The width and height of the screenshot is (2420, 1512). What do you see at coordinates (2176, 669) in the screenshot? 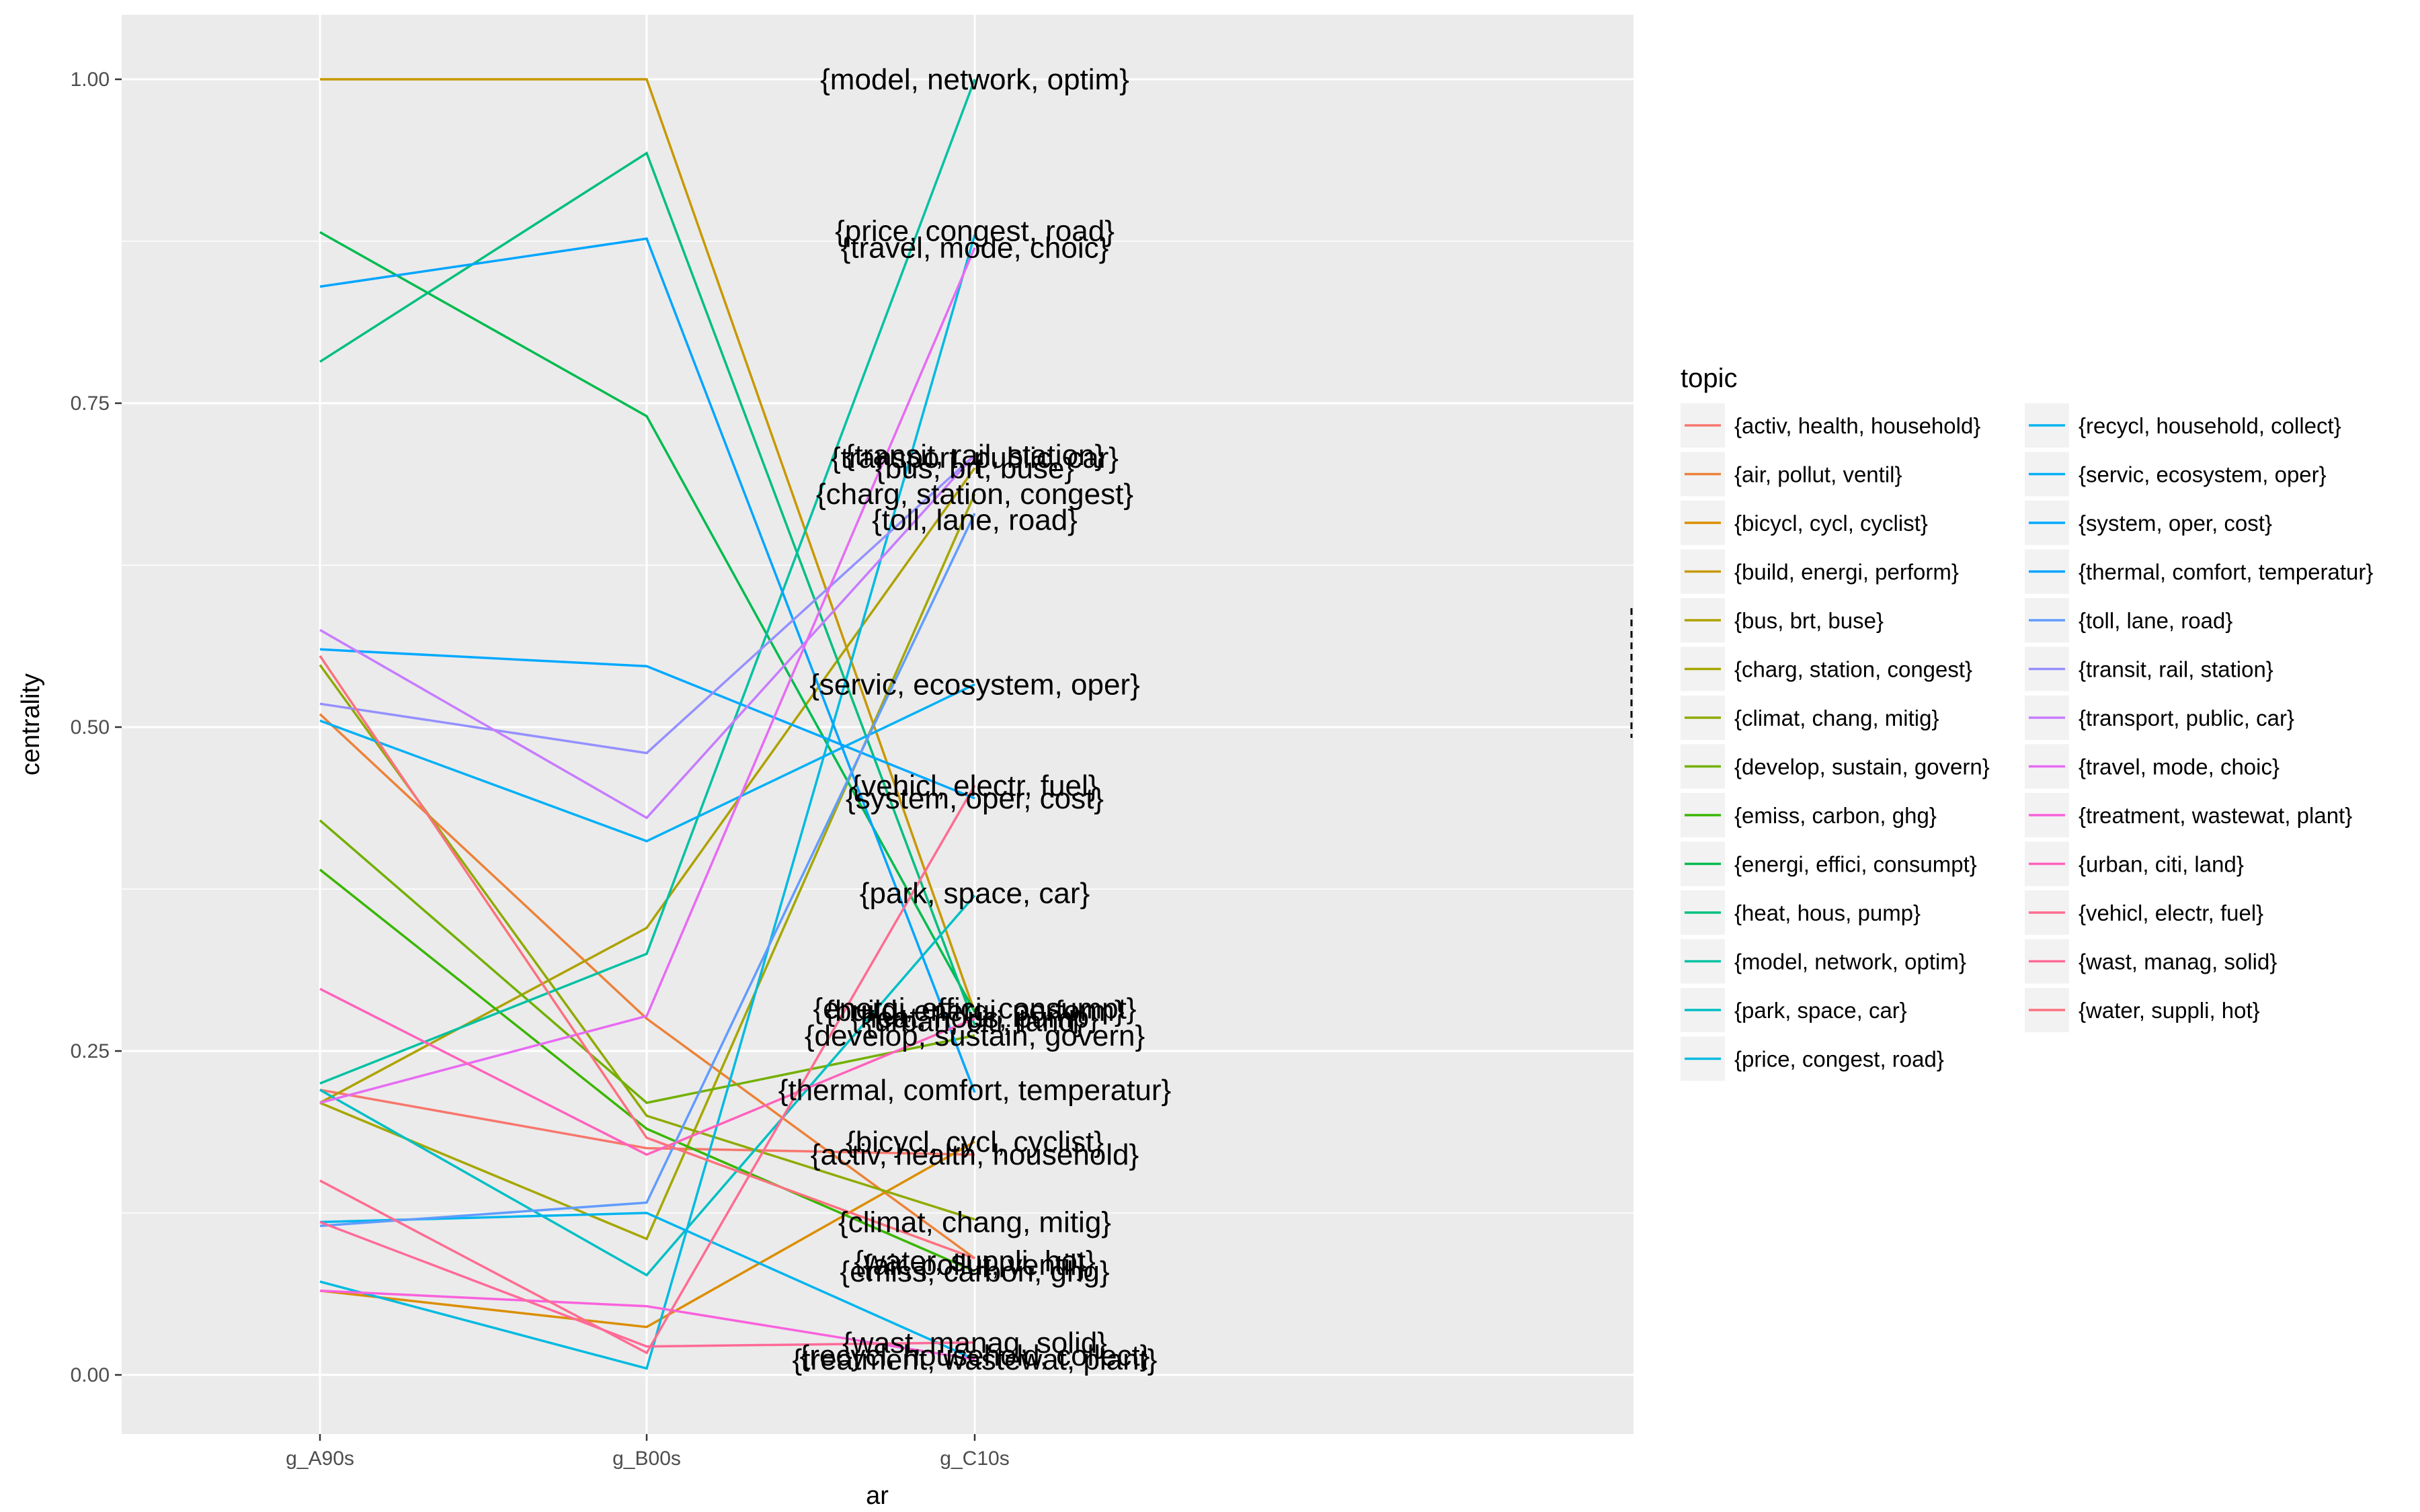
I see `legend-label: {transit, rail, station}` at bounding box center [2176, 669].